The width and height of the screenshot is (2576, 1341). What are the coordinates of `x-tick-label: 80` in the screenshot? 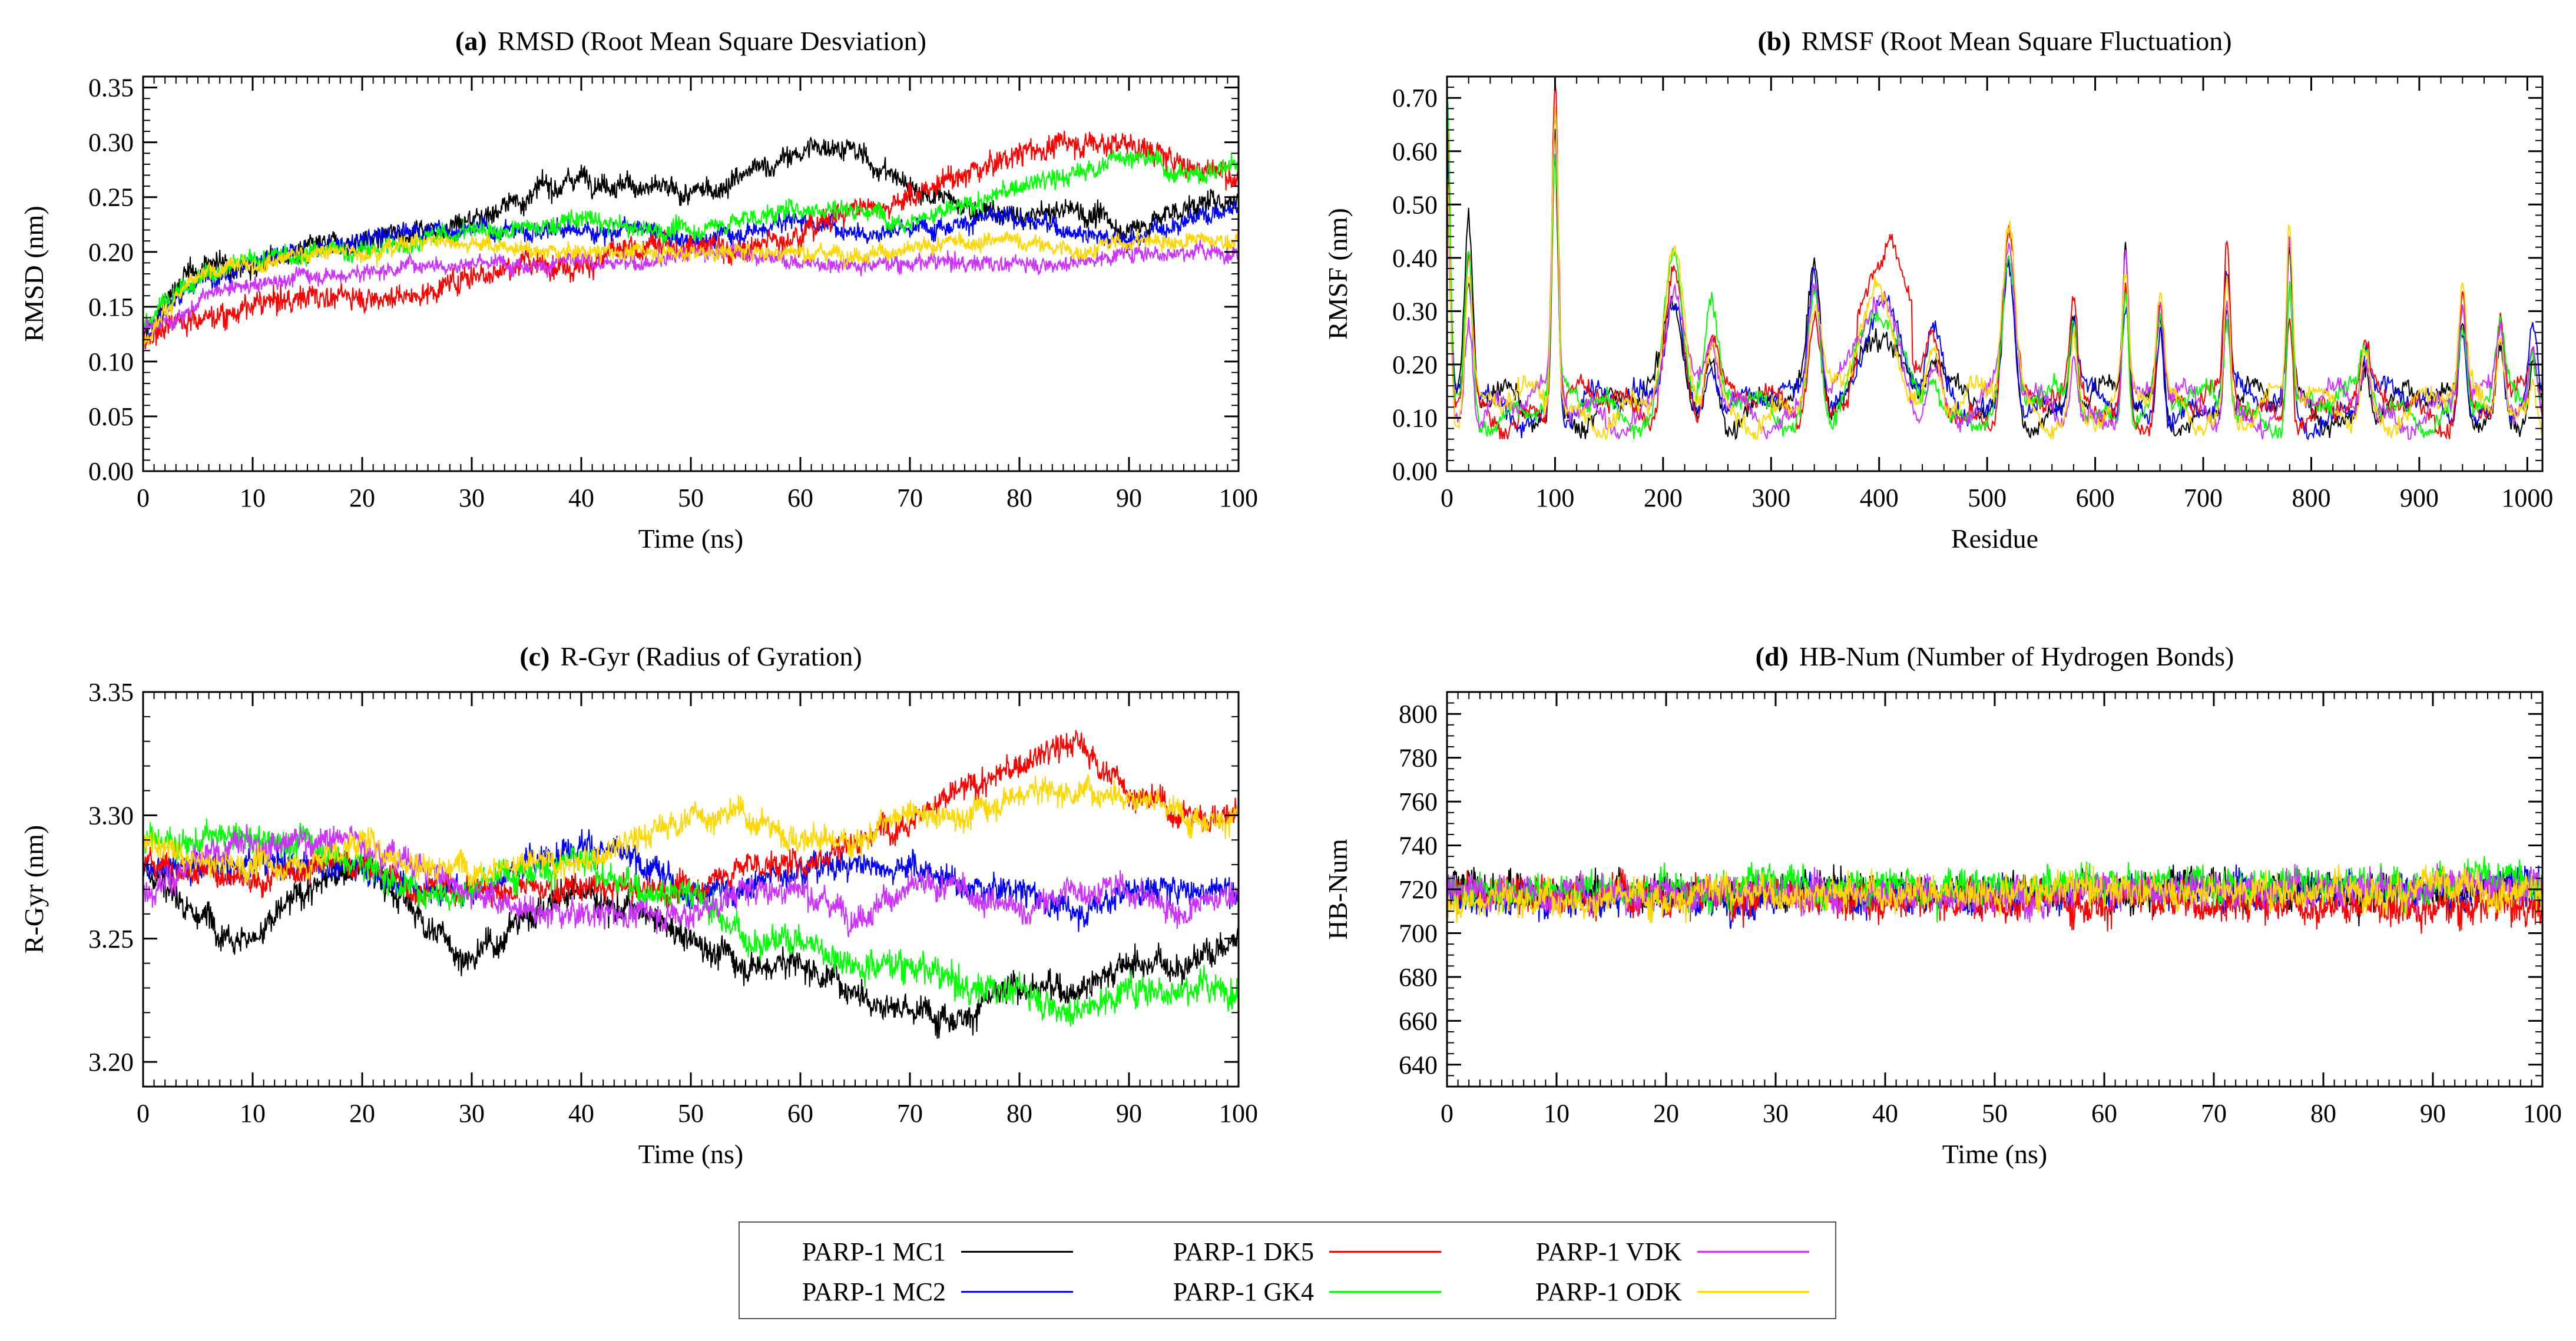 It's located at (1019, 498).